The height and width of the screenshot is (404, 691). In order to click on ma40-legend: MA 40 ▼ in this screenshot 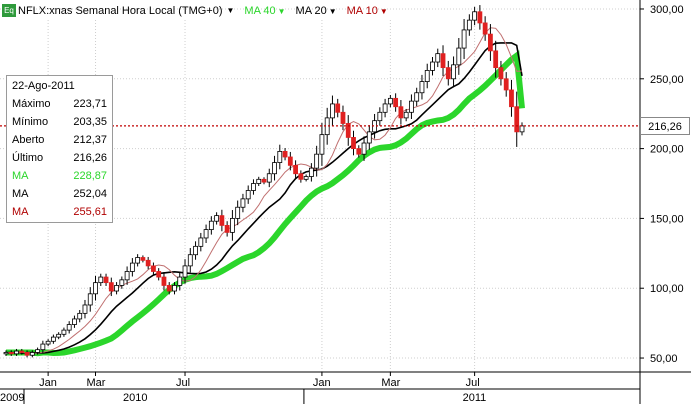, I will do `click(264, 11)`.